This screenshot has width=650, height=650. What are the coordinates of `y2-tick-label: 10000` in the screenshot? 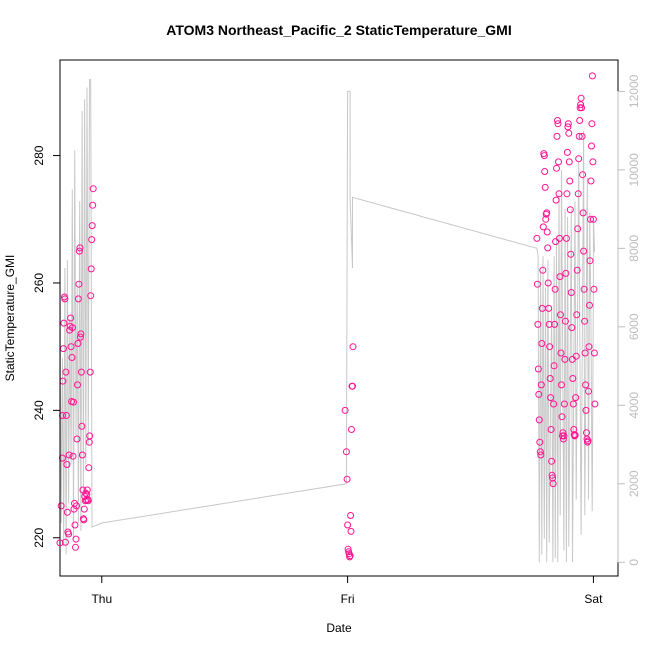 It's located at (634, 170).